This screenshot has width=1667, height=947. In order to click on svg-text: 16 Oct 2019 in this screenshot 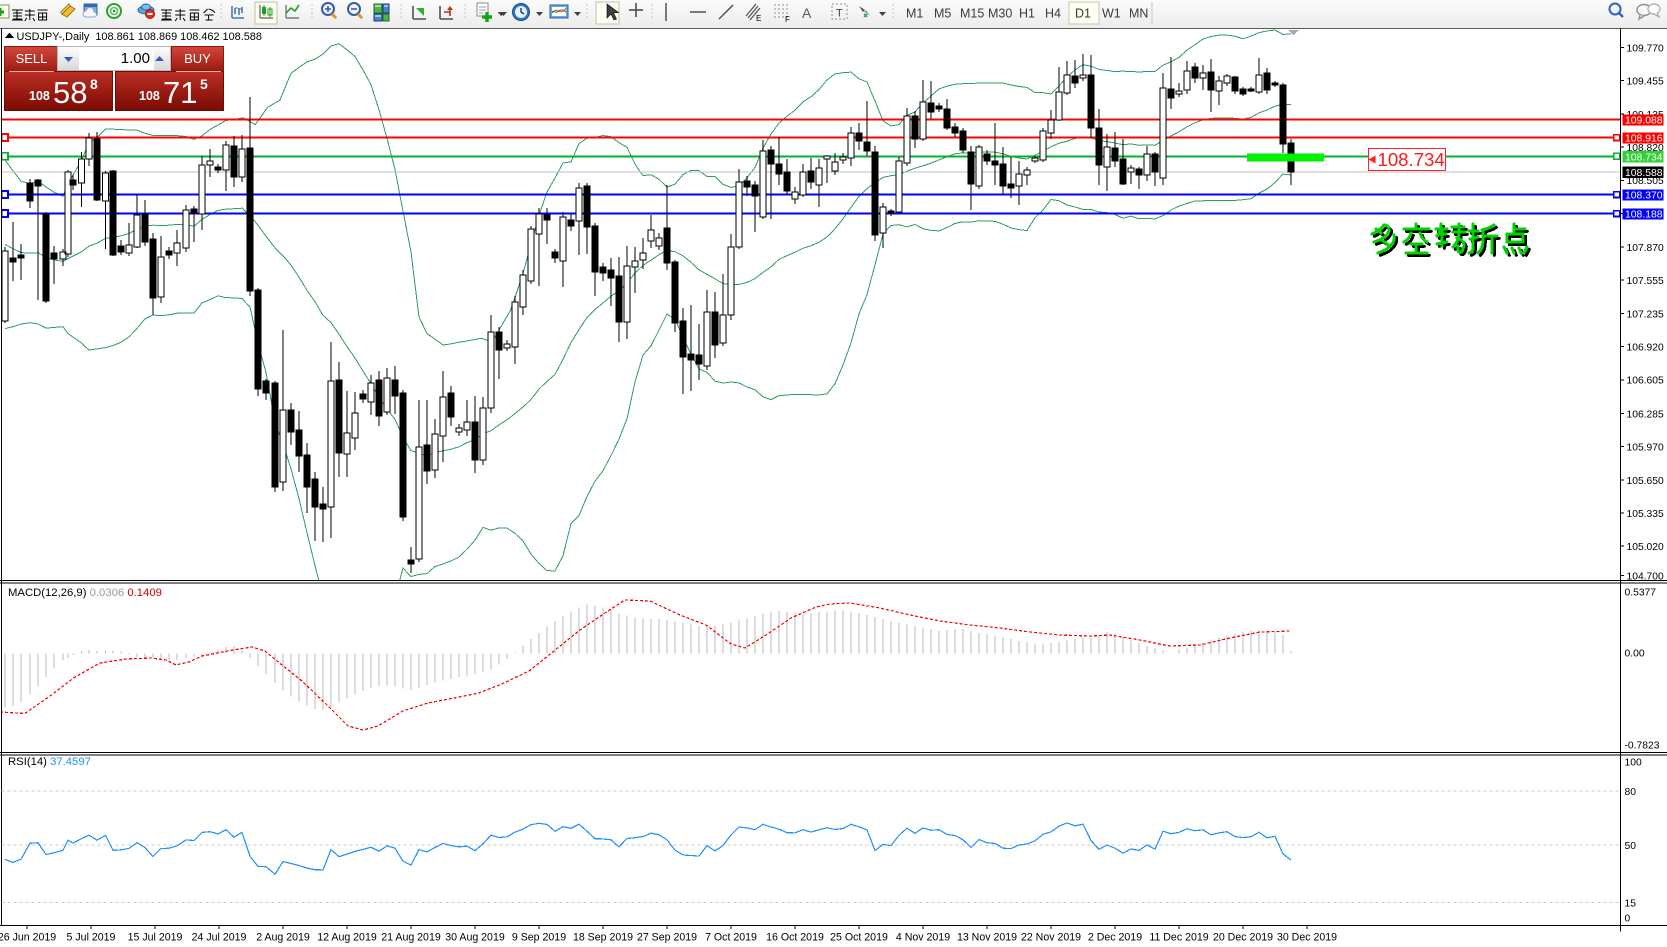, I will do `click(795, 938)`.